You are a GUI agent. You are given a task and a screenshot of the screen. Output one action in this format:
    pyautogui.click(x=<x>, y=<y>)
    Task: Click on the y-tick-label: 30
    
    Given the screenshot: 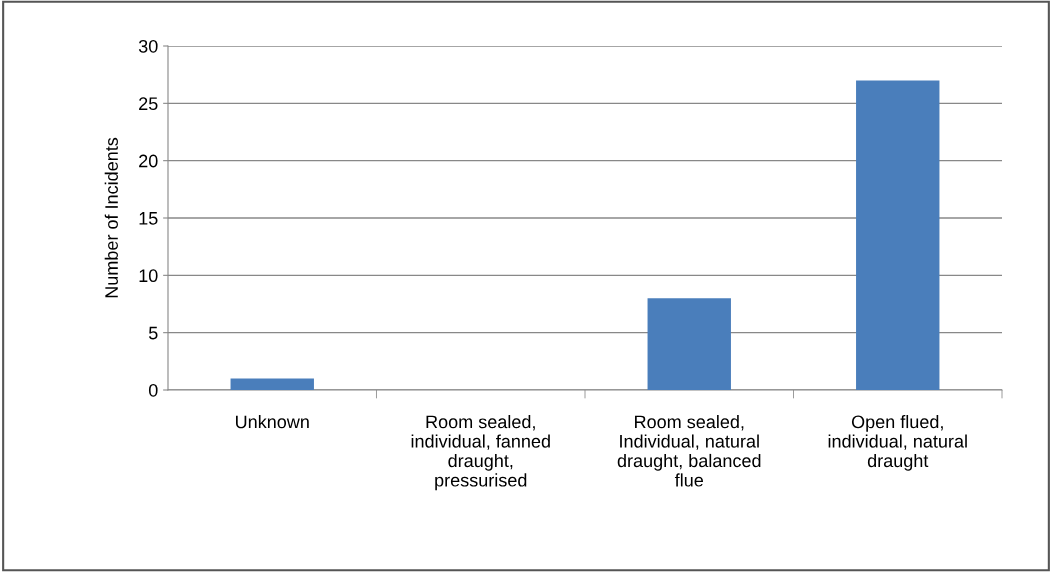 What is the action you would take?
    pyautogui.click(x=148, y=46)
    